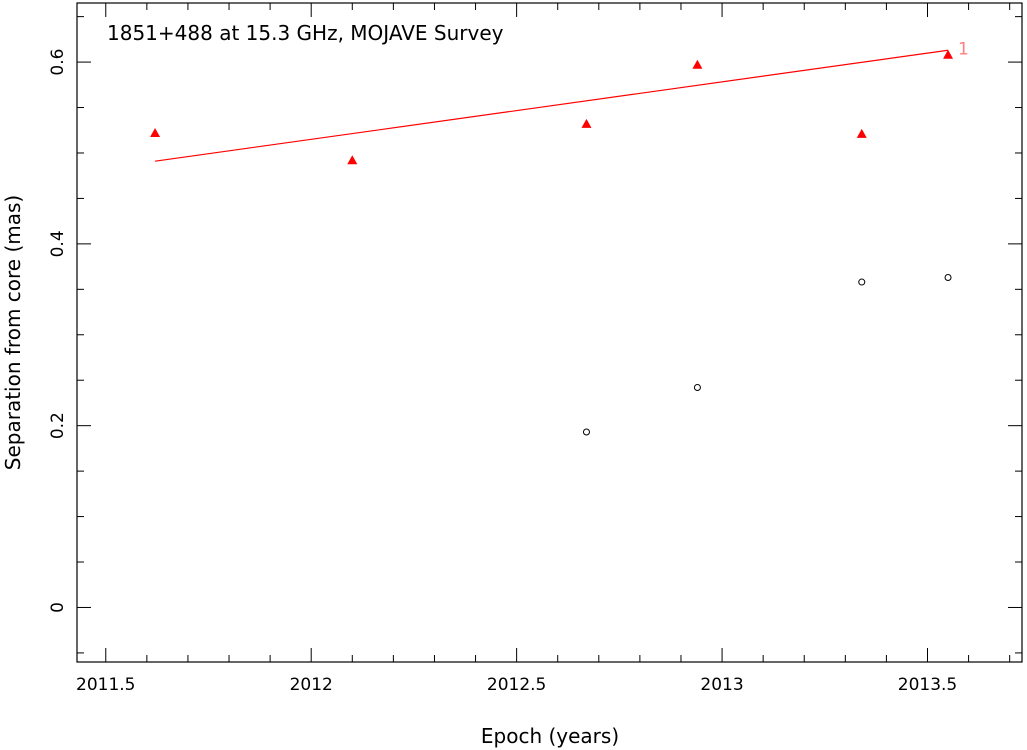 This screenshot has height=750, width=1027. What do you see at coordinates (13, 332) in the screenshot?
I see `y-axis-title: Separation from core (mas)` at bounding box center [13, 332].